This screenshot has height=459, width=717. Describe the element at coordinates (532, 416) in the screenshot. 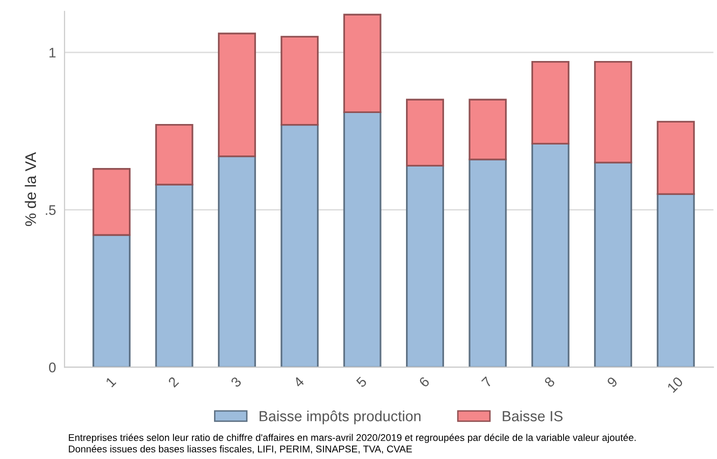

I see `legend-label: Baisse IS` at that location.